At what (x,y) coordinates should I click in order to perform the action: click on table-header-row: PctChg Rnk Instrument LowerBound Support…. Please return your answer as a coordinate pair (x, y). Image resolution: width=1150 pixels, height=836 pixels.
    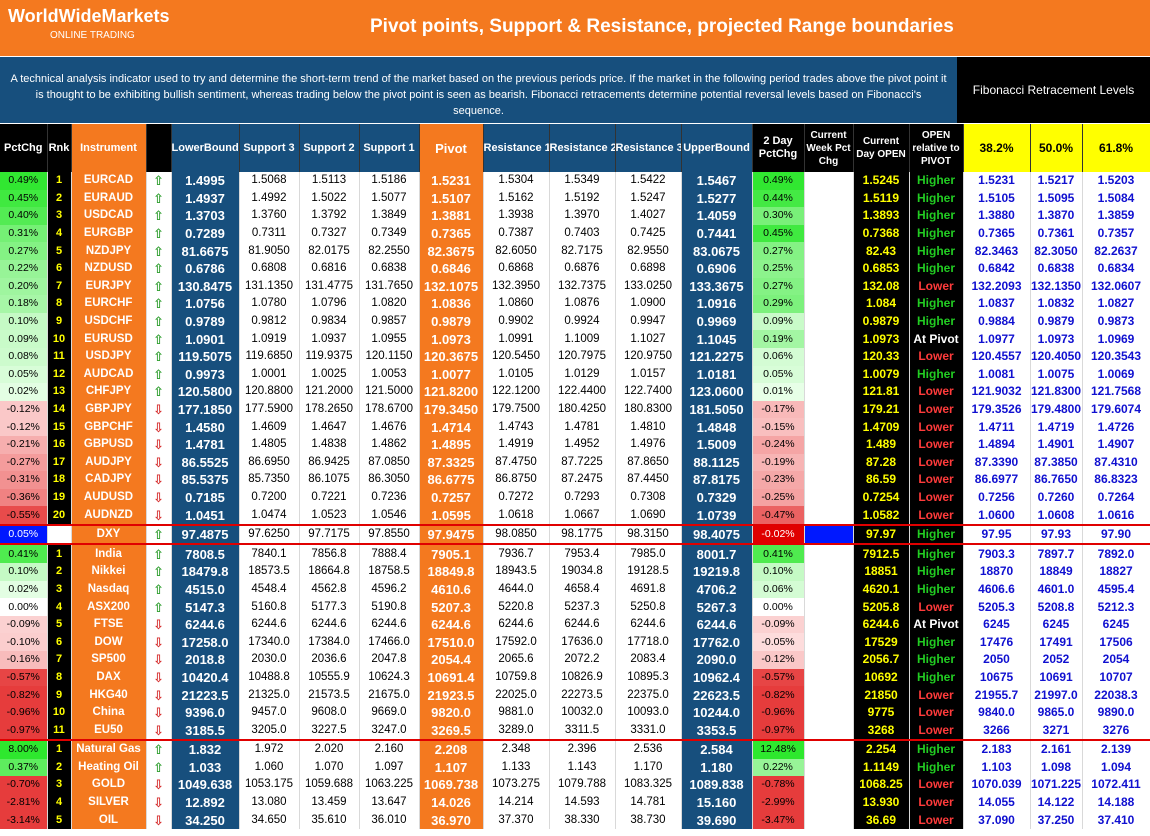
    Looking at the image, I should click on (575, 148).